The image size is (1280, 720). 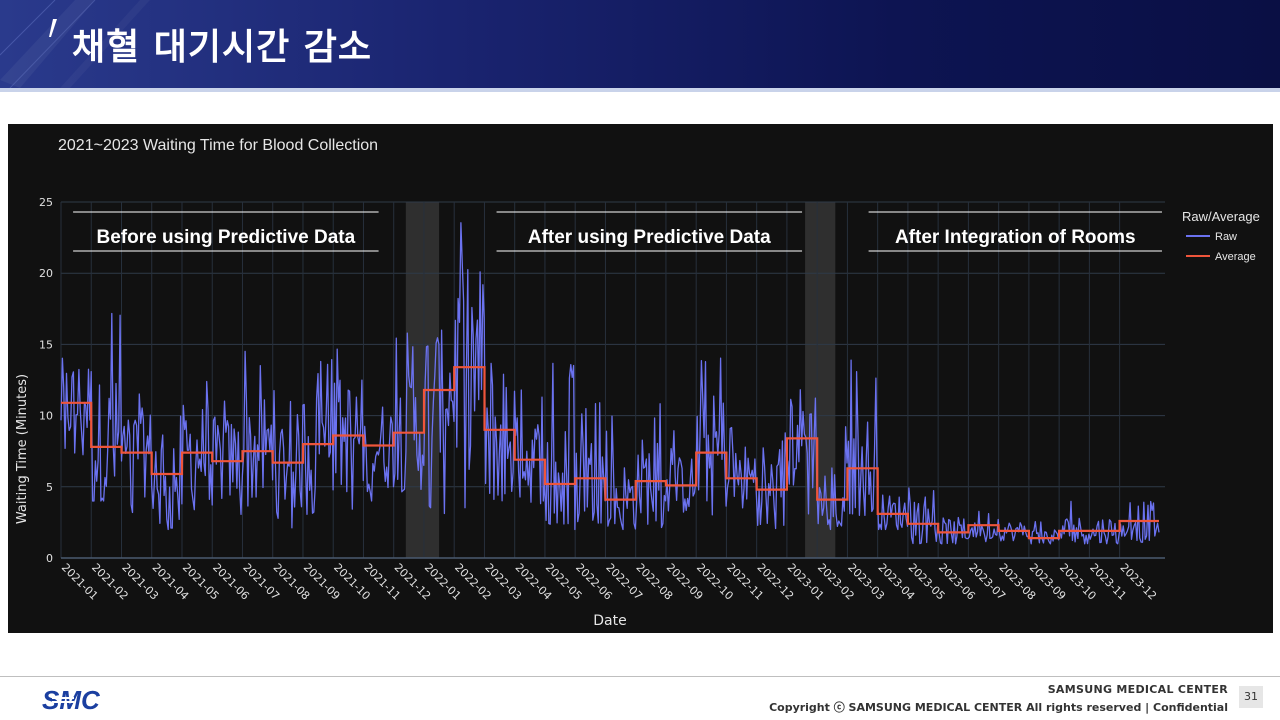 I want to click on slide-title: 채혈 대기시간 감소, so click(x=222, y=47).